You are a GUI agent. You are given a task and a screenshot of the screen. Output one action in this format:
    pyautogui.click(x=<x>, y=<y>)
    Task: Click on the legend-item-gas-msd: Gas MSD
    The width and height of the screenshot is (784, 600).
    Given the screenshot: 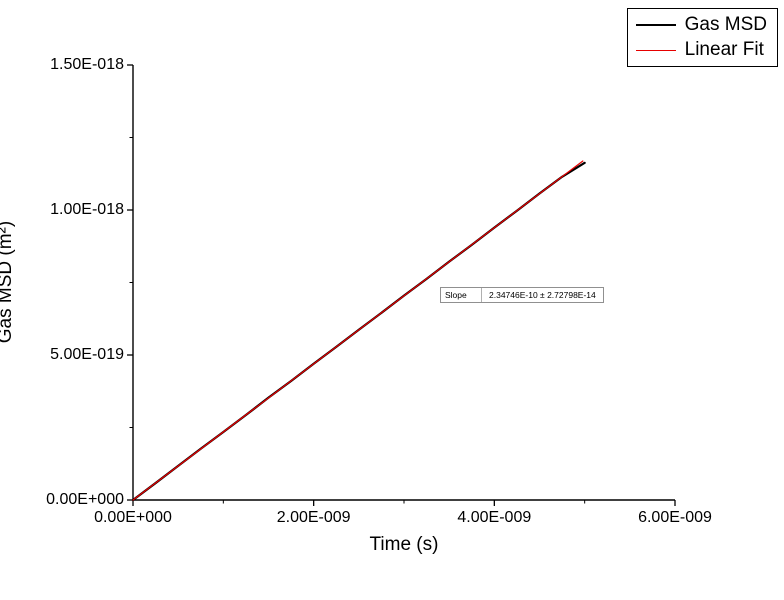 What is the action you would take?
    pyautogui.click(x=701, y=25)
    